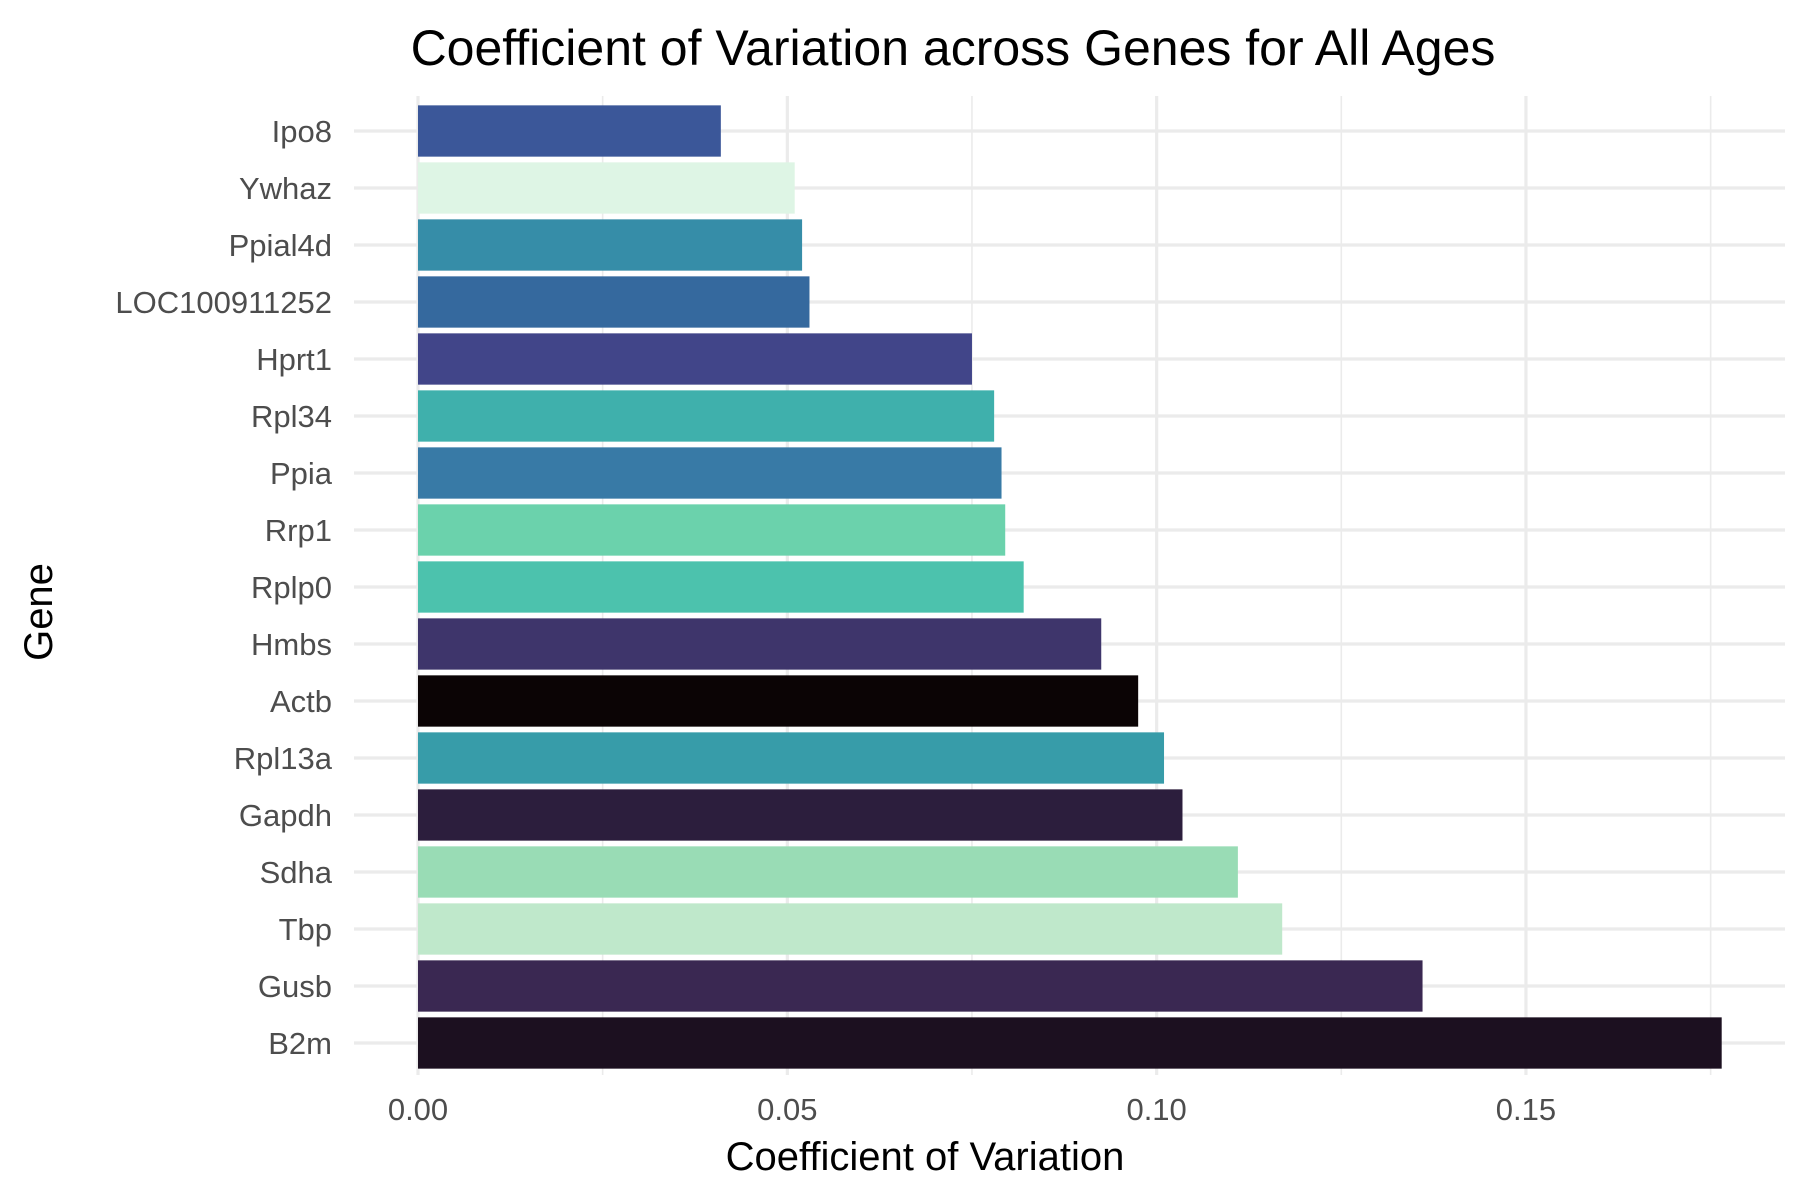 Image resolution: width=1800 pixels, height=1200 pixels. Describe the element at coordinates (791, 758) in the screenshot. I see `bar-rpl13a` at that location.